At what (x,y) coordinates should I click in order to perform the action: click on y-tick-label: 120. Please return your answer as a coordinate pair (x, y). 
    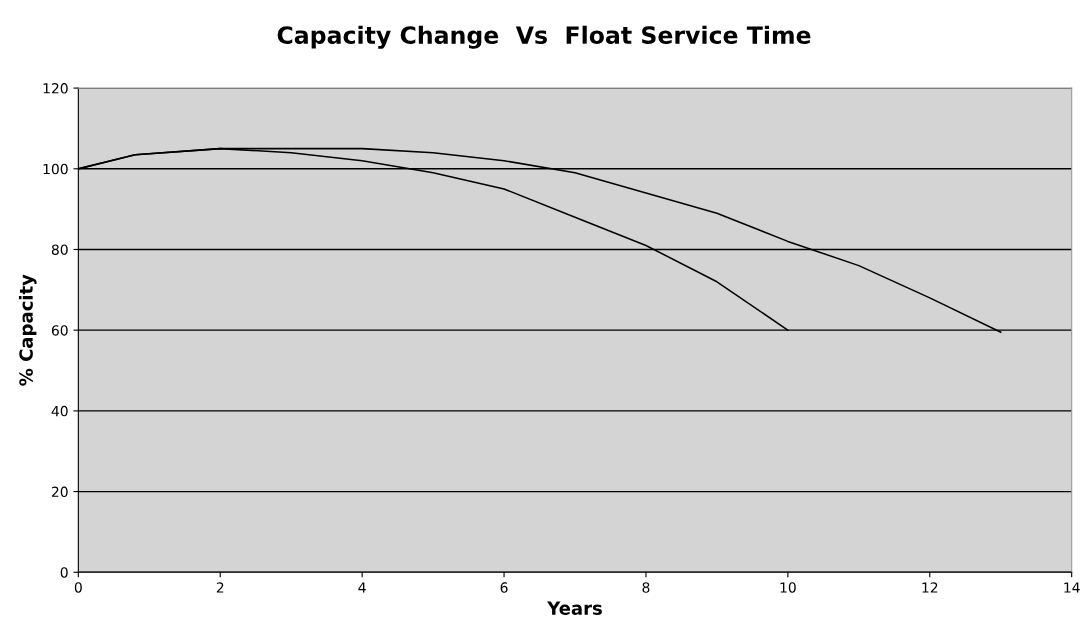
    Looking at the image, I should click on (55, 88).